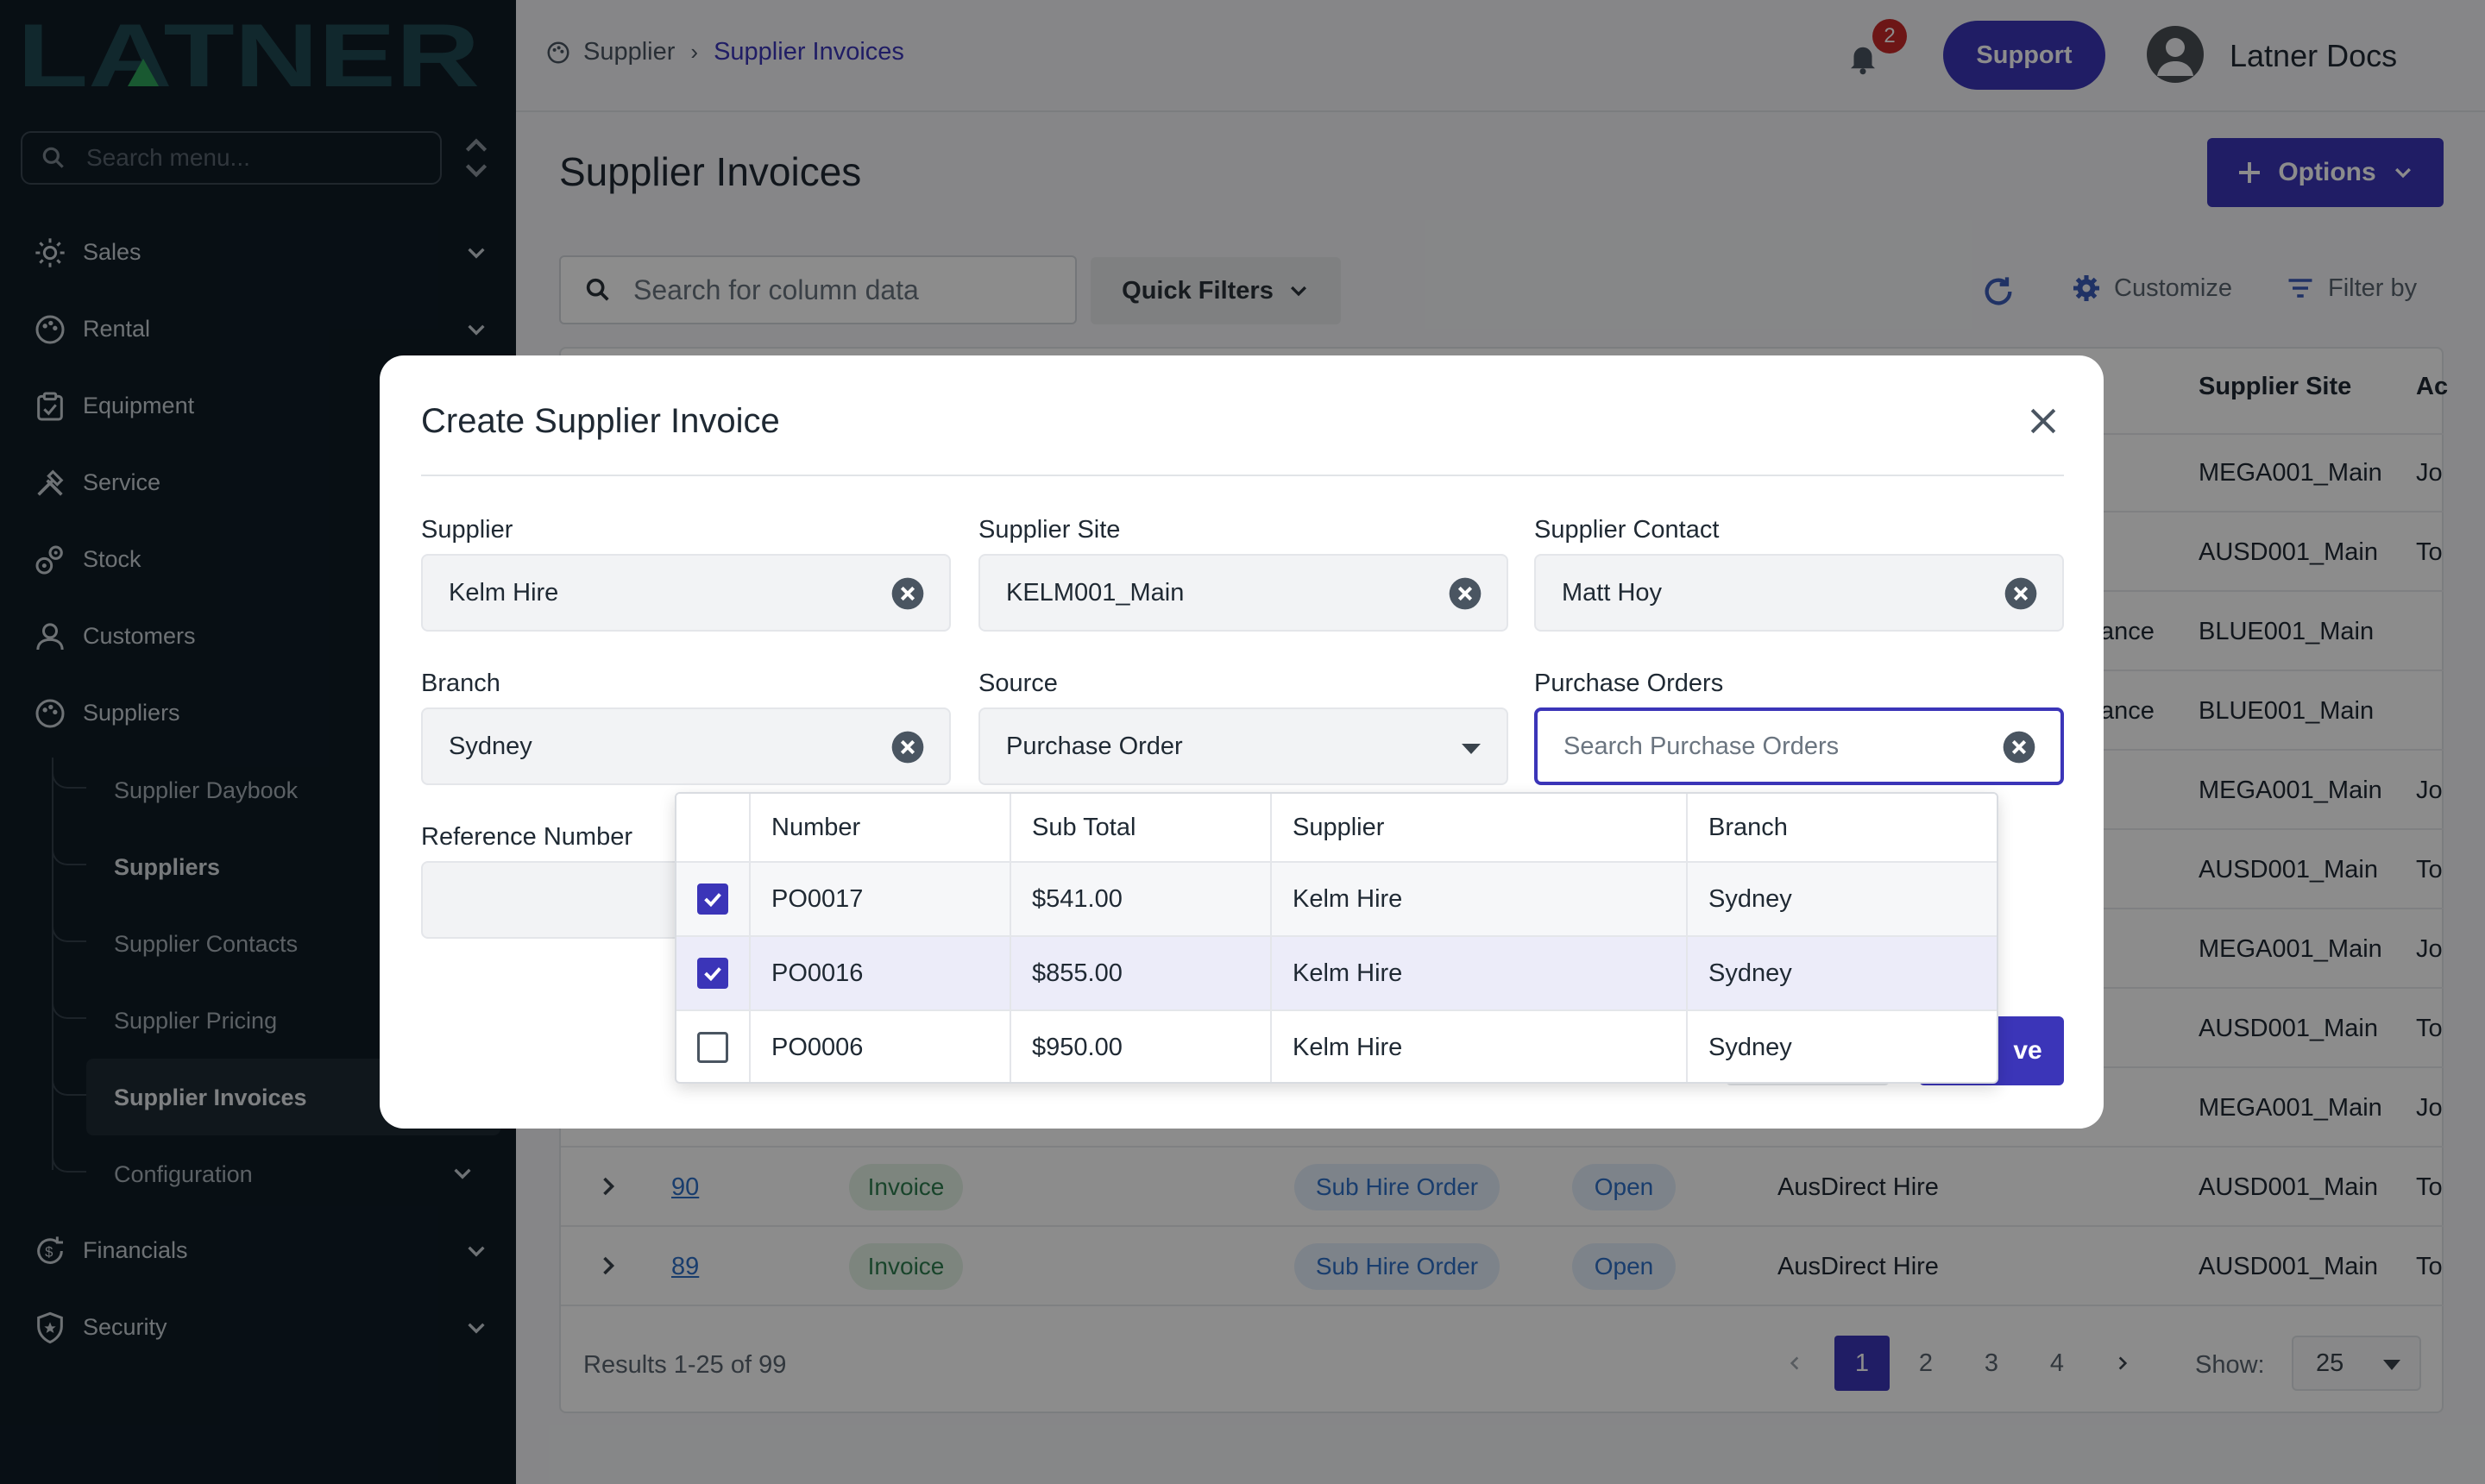  I want to click on filter-by-button: Filter by, so click(2351, 288).